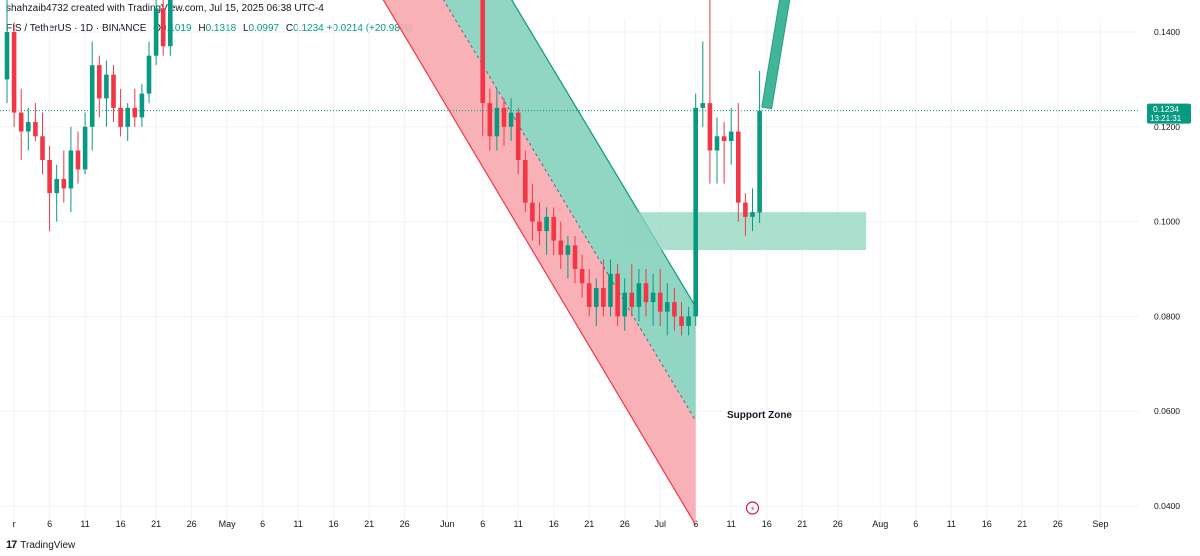  I want to click on tradingview-logo-icon: 17, so click(11, 545).